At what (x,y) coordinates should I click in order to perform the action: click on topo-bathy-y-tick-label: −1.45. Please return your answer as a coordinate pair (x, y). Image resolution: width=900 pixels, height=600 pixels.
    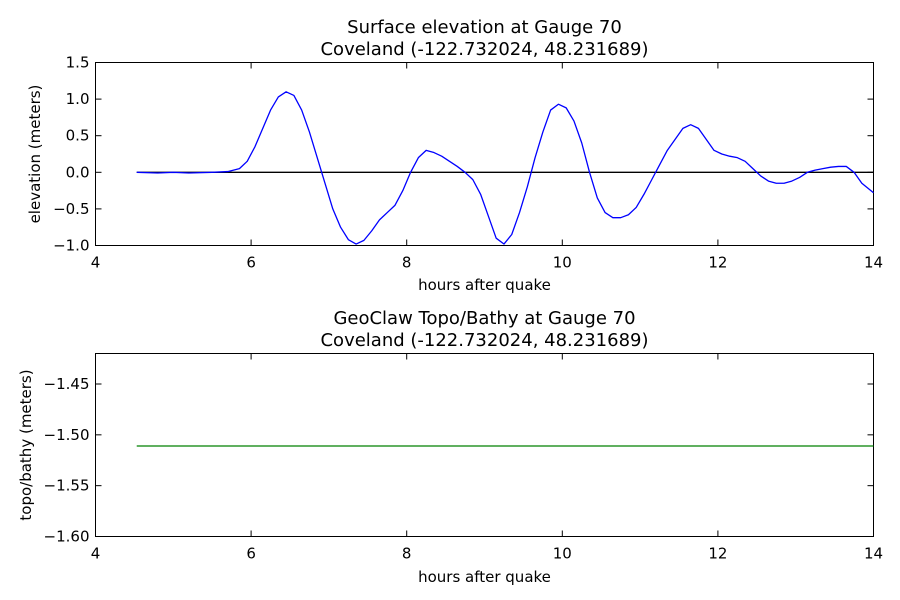
    Looking at the image, I should click on (67, 384).